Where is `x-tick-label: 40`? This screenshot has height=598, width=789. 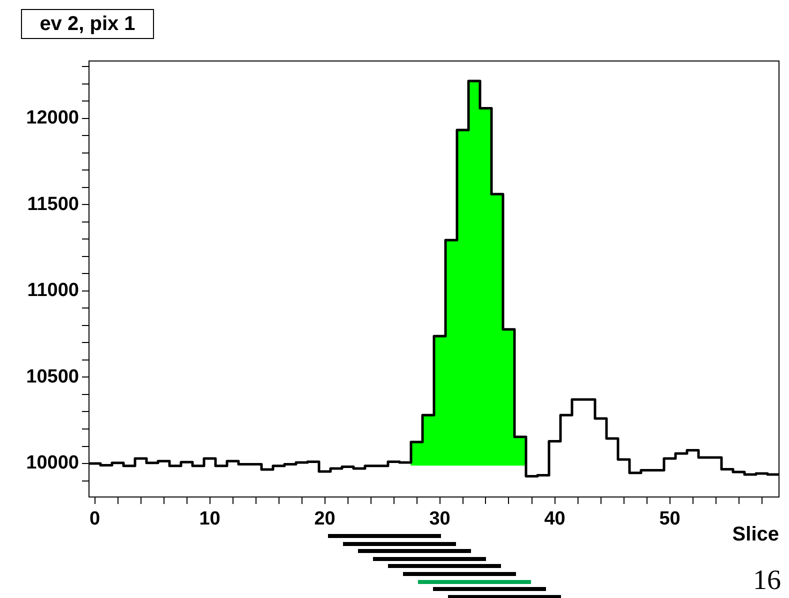 x-tick-label: 40 is located at coordinates (555, 519).